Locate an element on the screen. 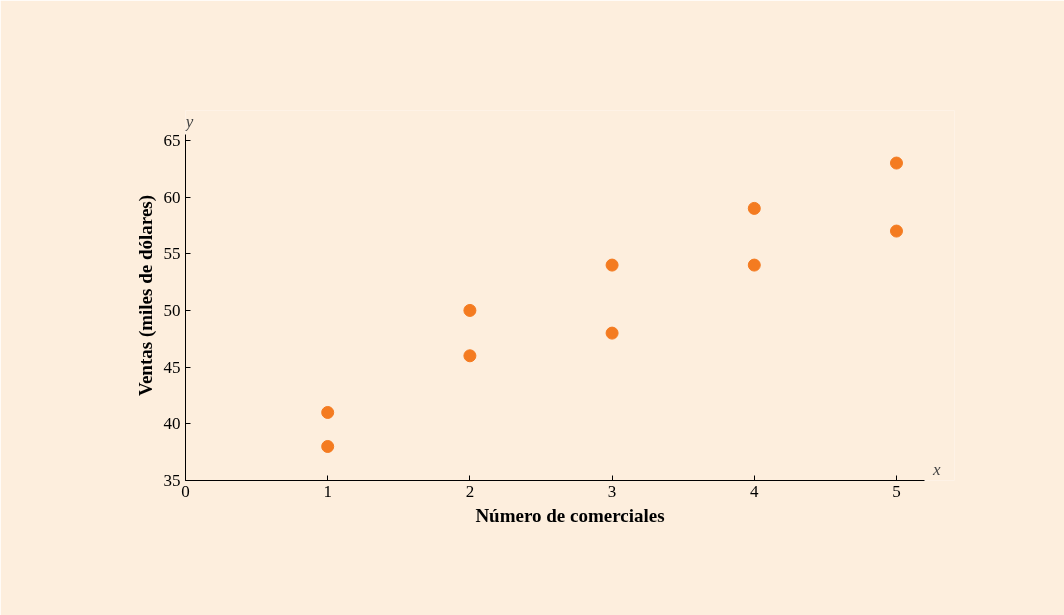 This screenshot has width=1064, height=615. x-tick-label: 2 is located at coordinates (470, 491).